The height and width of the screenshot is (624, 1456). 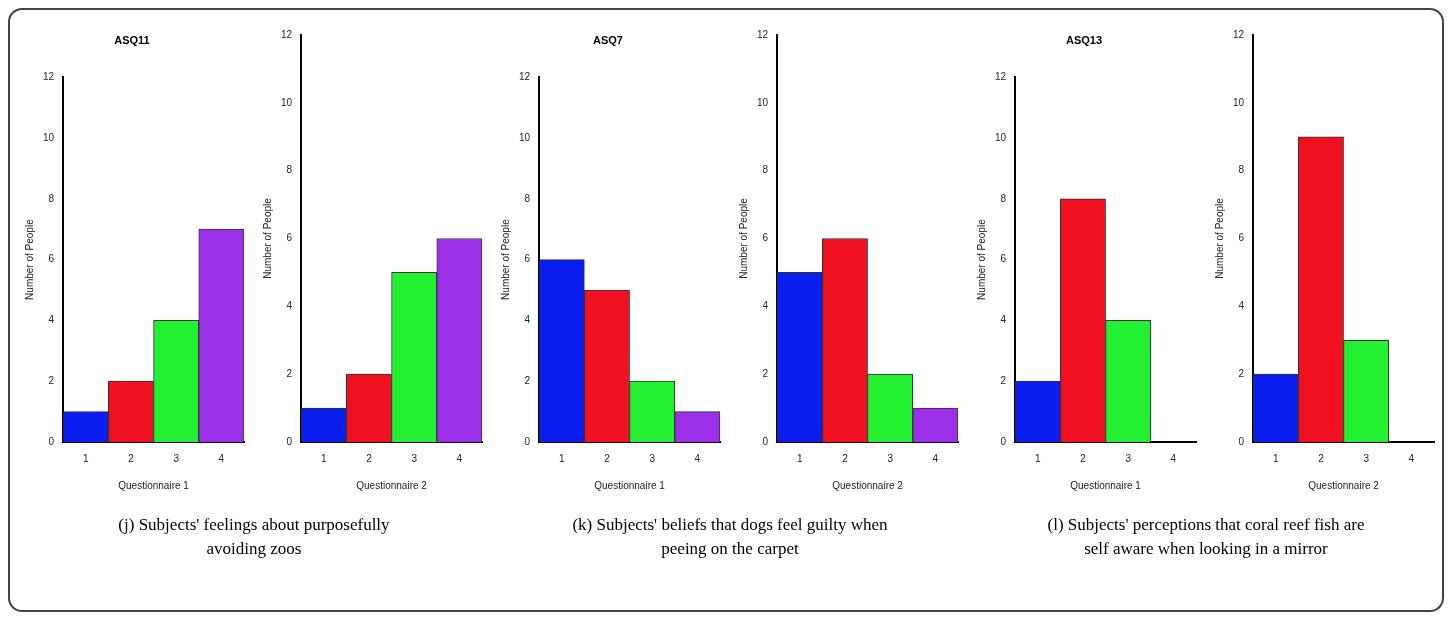 I want to click on text: (k) Subjects' beliefs that dogs feel guilty when peeing on the carpet, so click(x=730, y=537).